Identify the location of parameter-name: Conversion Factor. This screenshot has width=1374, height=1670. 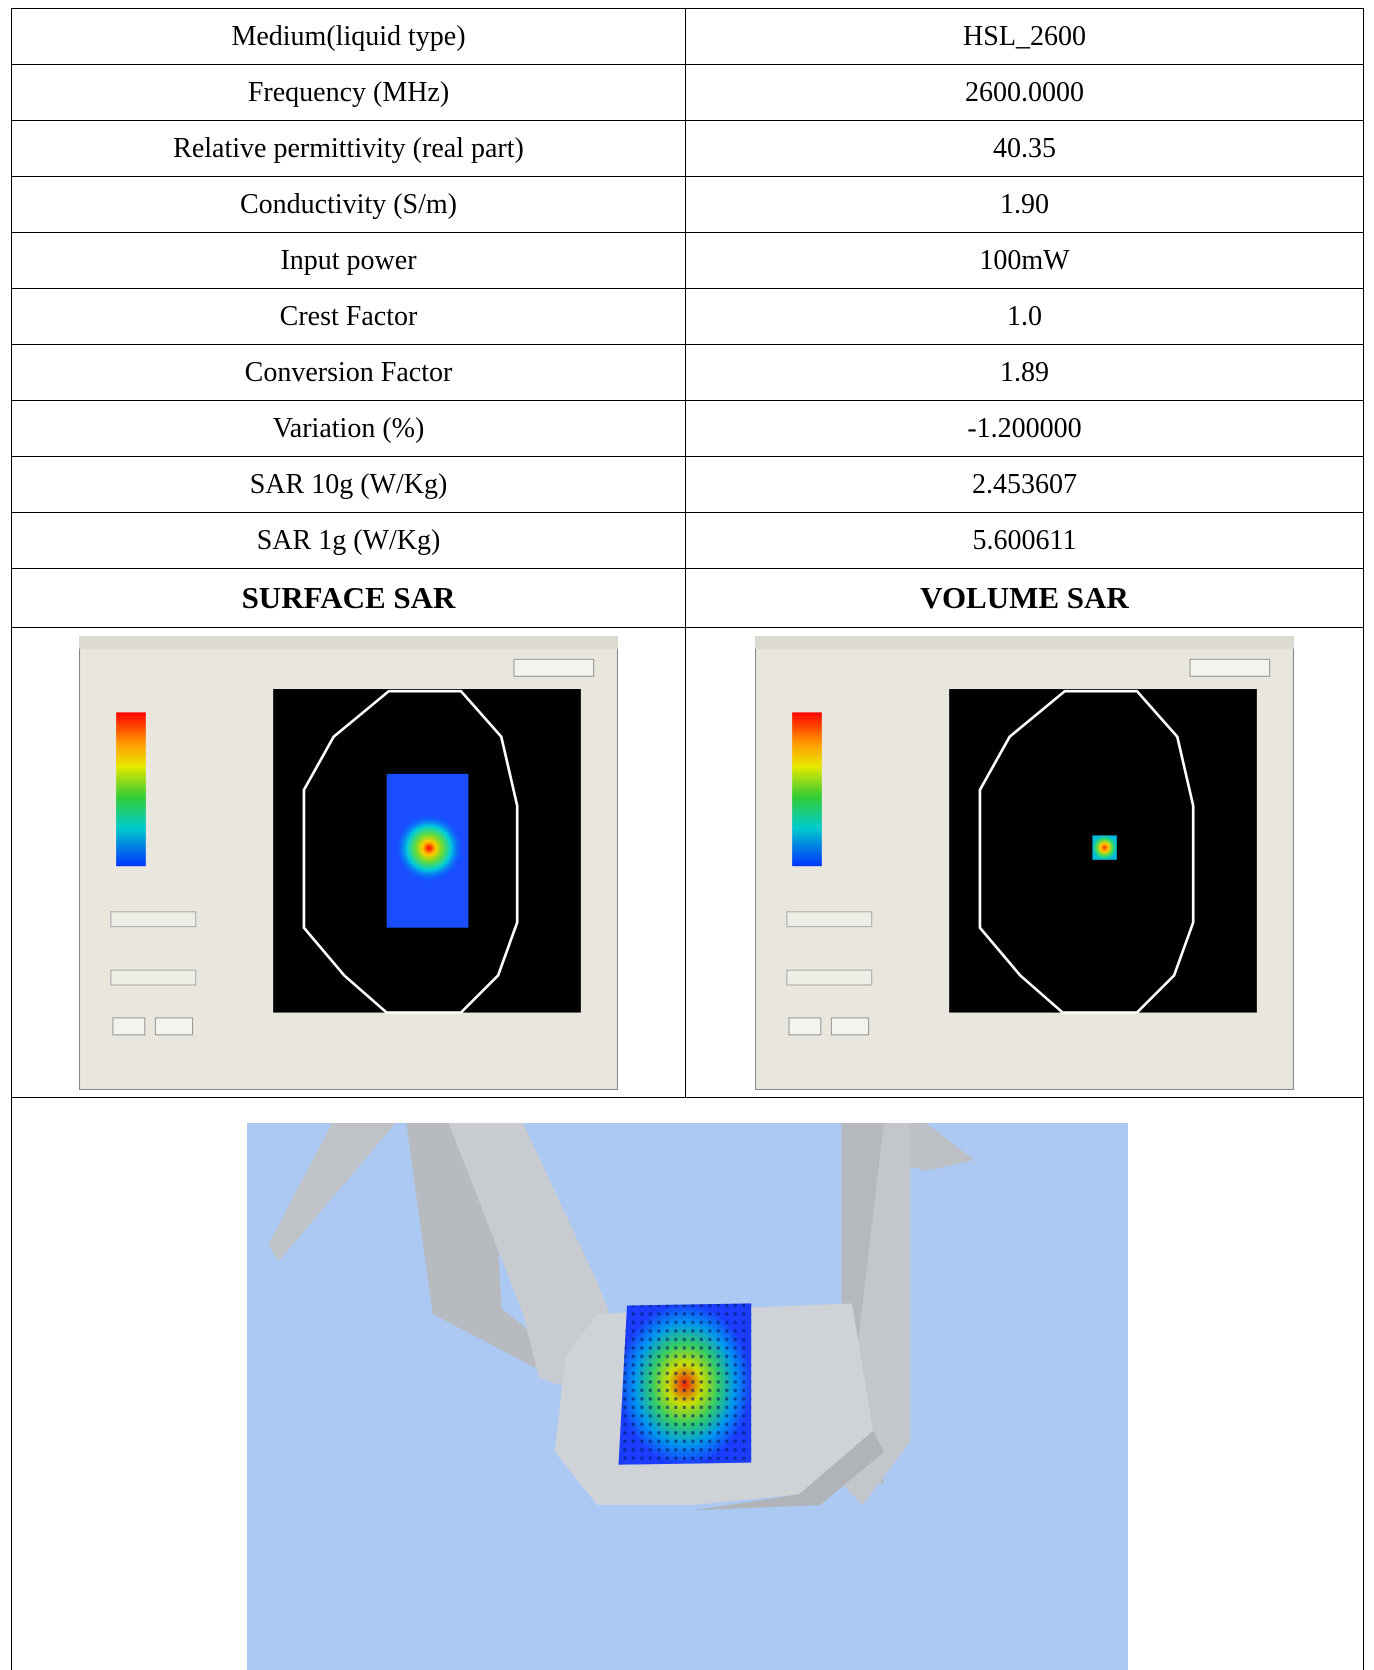
(348, 372).